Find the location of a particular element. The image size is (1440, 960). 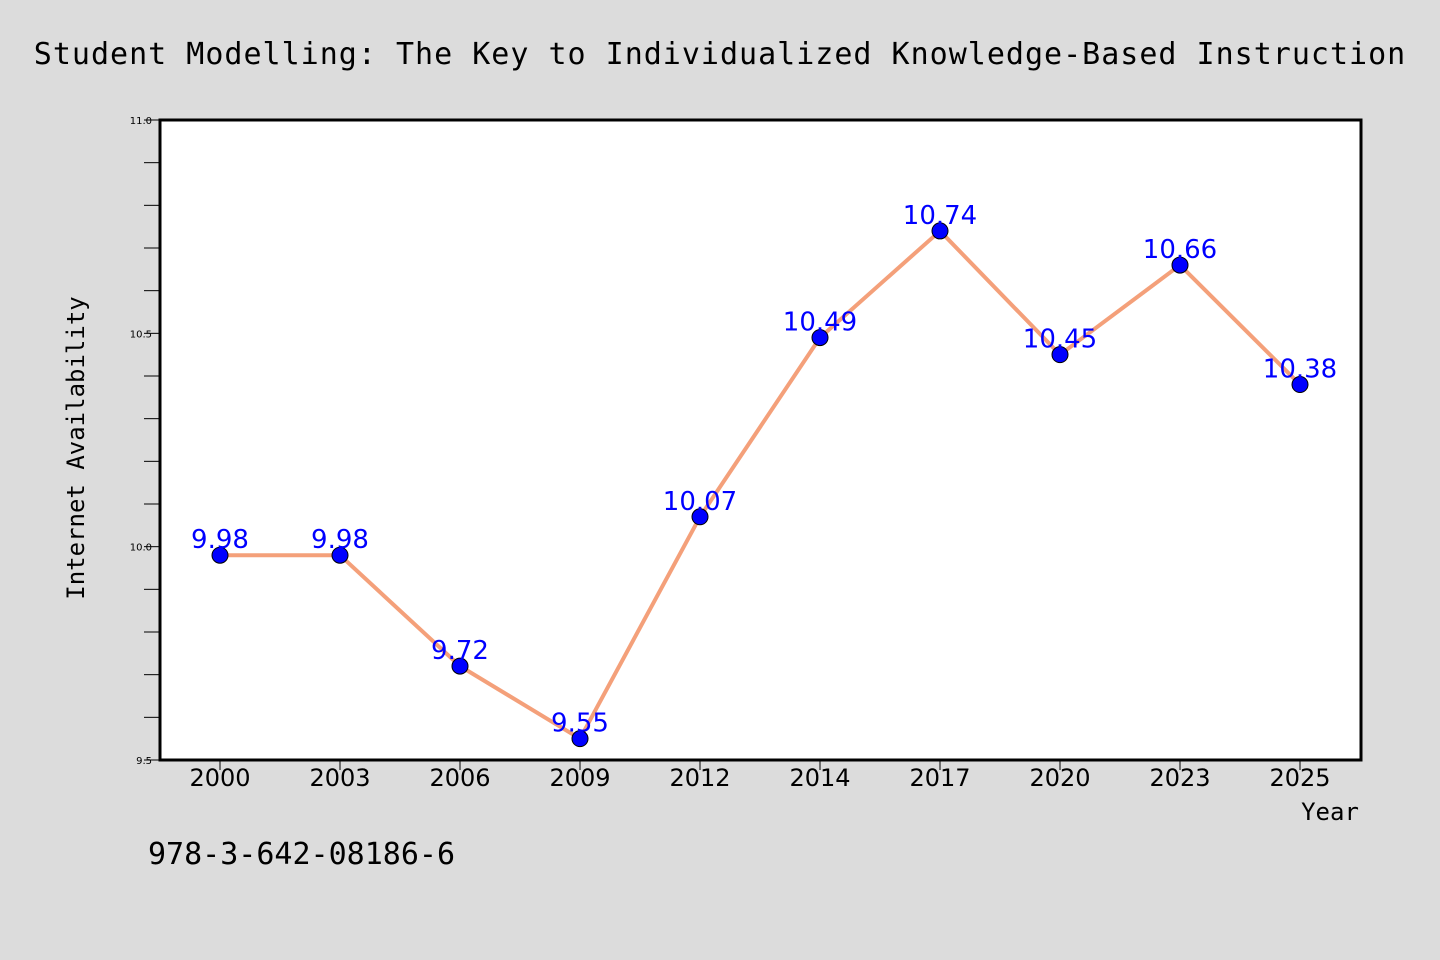

data-label: 10.38 is located at coordinates (1300, 370).